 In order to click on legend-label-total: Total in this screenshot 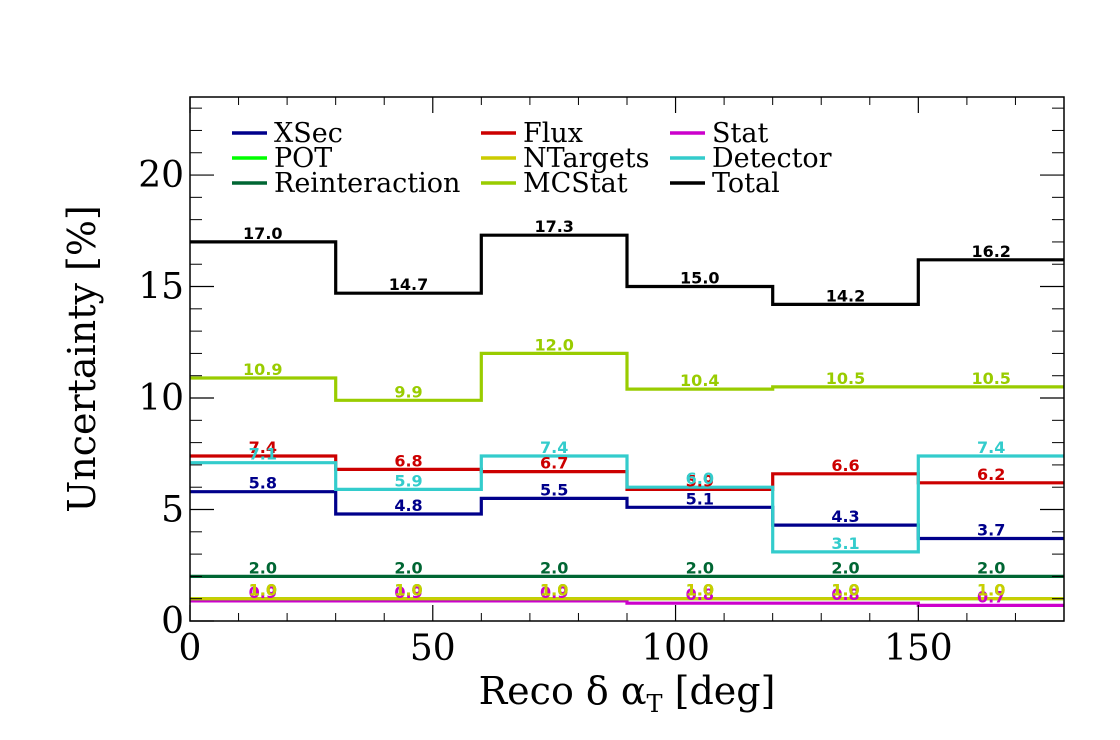, I will do `click(746, 183)`.